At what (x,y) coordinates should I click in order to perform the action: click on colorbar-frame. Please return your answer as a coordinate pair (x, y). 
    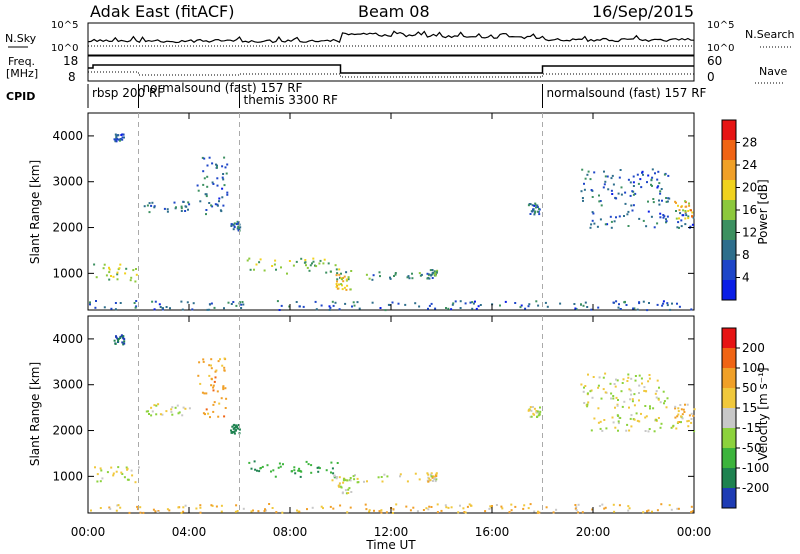
    Looking at the image, I should click on (729, 418).